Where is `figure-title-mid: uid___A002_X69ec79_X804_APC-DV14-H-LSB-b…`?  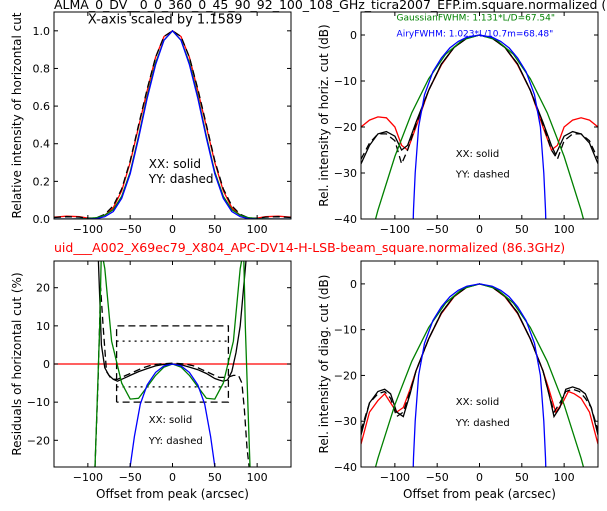 figure-title-mid: uid___A002_X69ec79_X804_APC-DV14-H-LSB-b… is located at coordinates (309, 247).